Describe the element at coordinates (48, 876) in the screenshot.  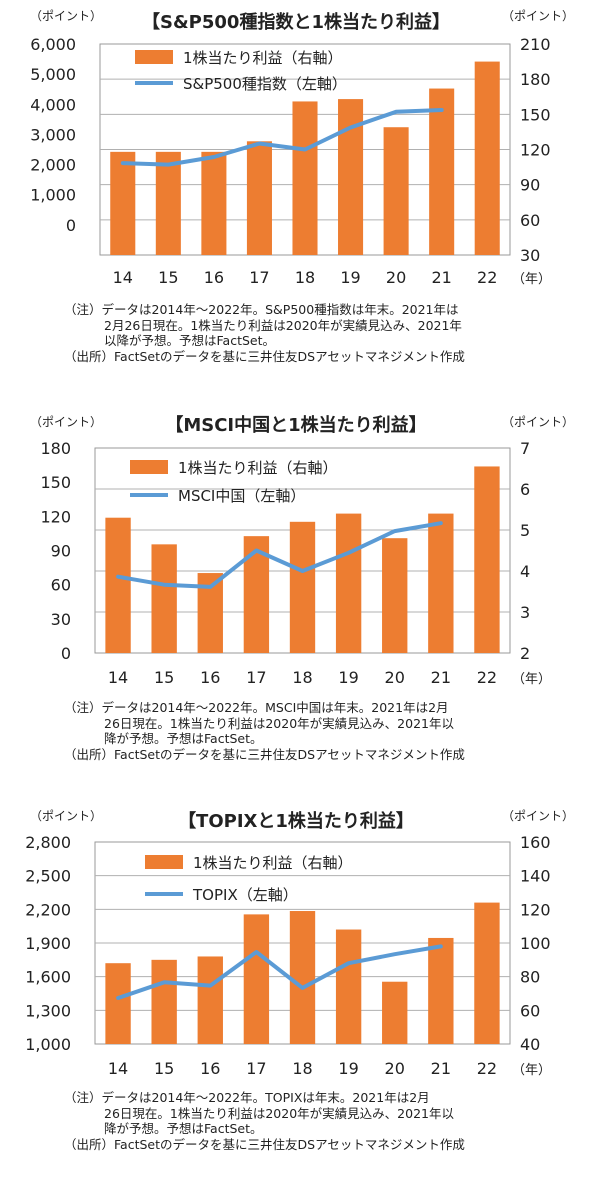
I see `left-tick-label: 2,500` at that location.